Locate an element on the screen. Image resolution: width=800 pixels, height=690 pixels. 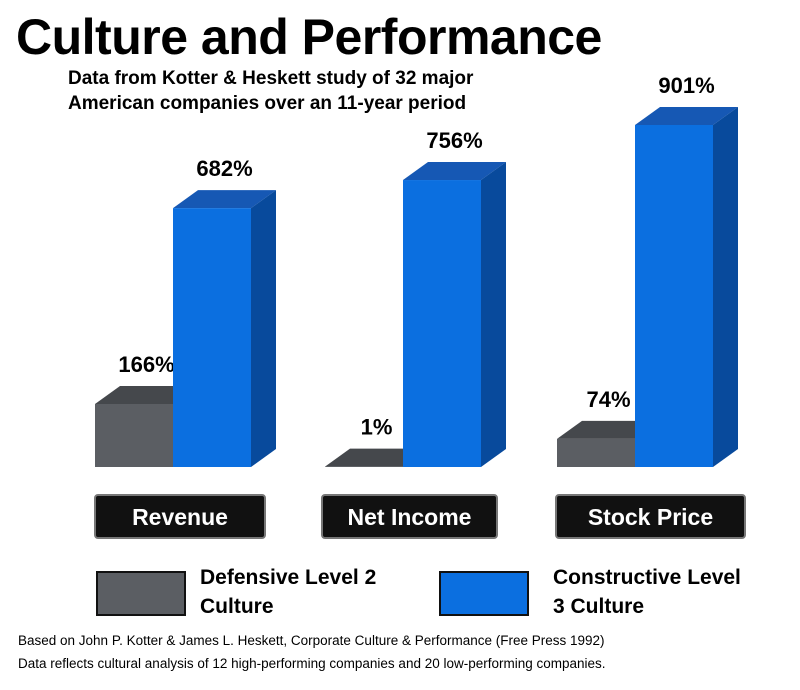
data-label: 901% is located at coordinates (686, 85).